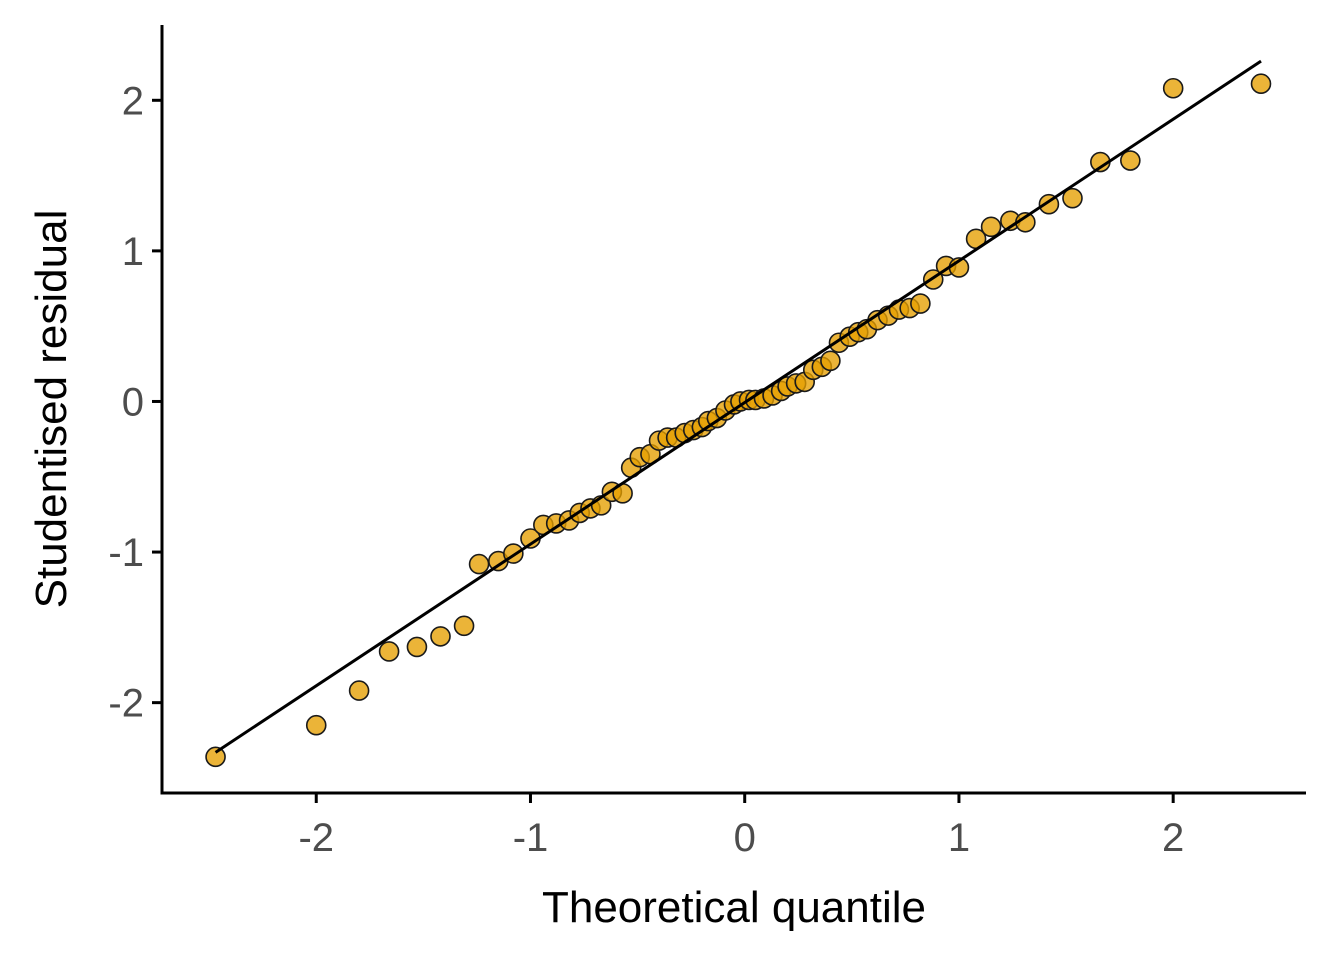 The image size is (1344, 960). I want to click on y-tick-label: 2, so click(133, 101).